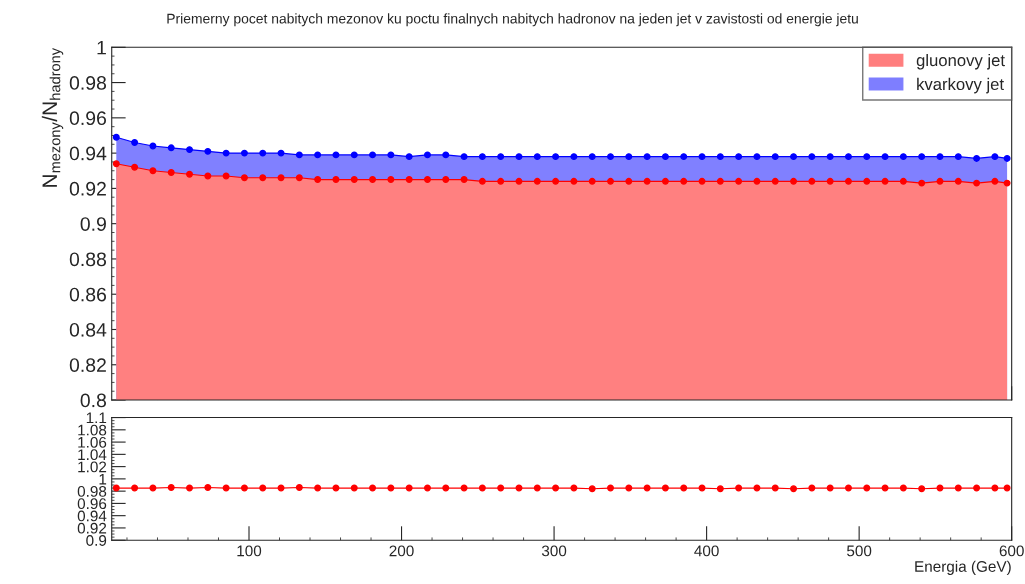  I want to click on x-tick-label: 500, so click(859, 551).